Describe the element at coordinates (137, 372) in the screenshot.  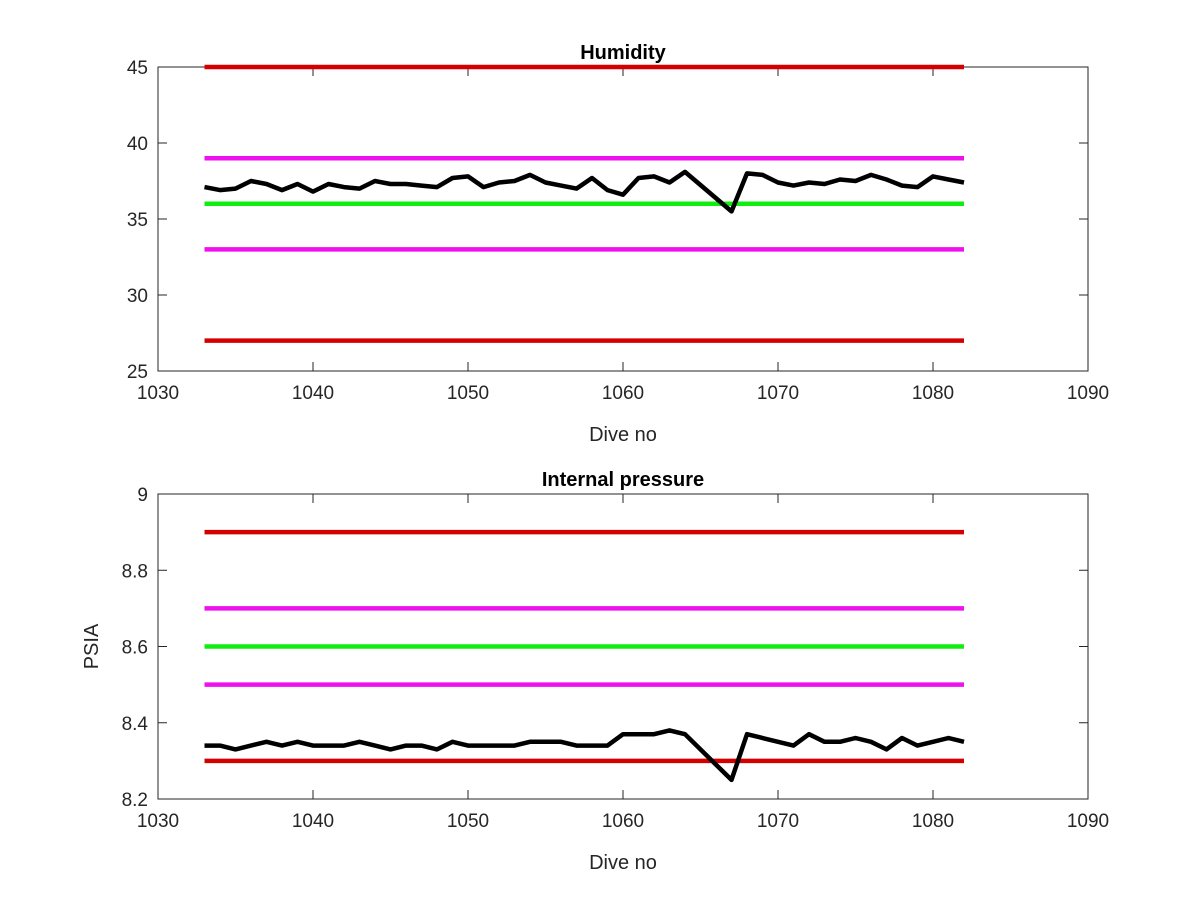
I see `y-tick-label: 25` at that location.